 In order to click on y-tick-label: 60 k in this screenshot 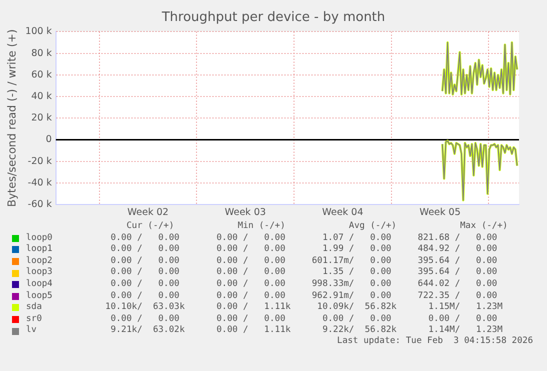, I will do `click(41, 74)`.